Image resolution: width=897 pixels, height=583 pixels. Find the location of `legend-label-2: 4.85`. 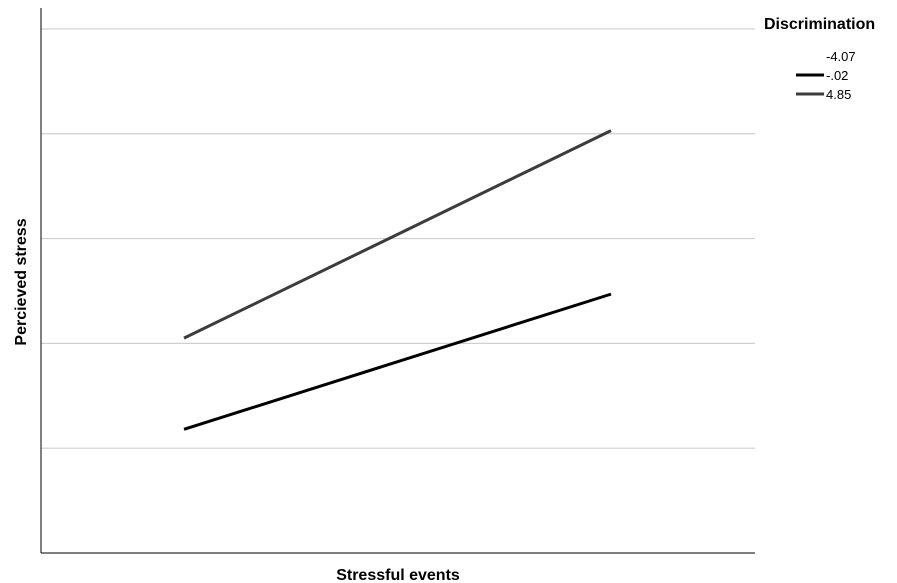

legend-label-2: 4.85 is located at coordinates (838, 94).